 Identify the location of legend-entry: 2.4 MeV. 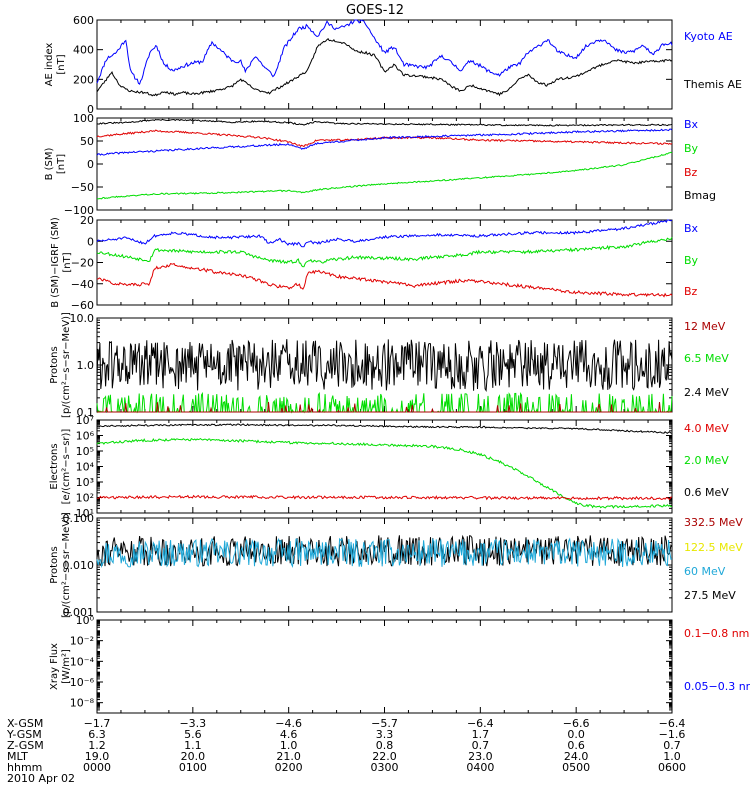
(706, 392).